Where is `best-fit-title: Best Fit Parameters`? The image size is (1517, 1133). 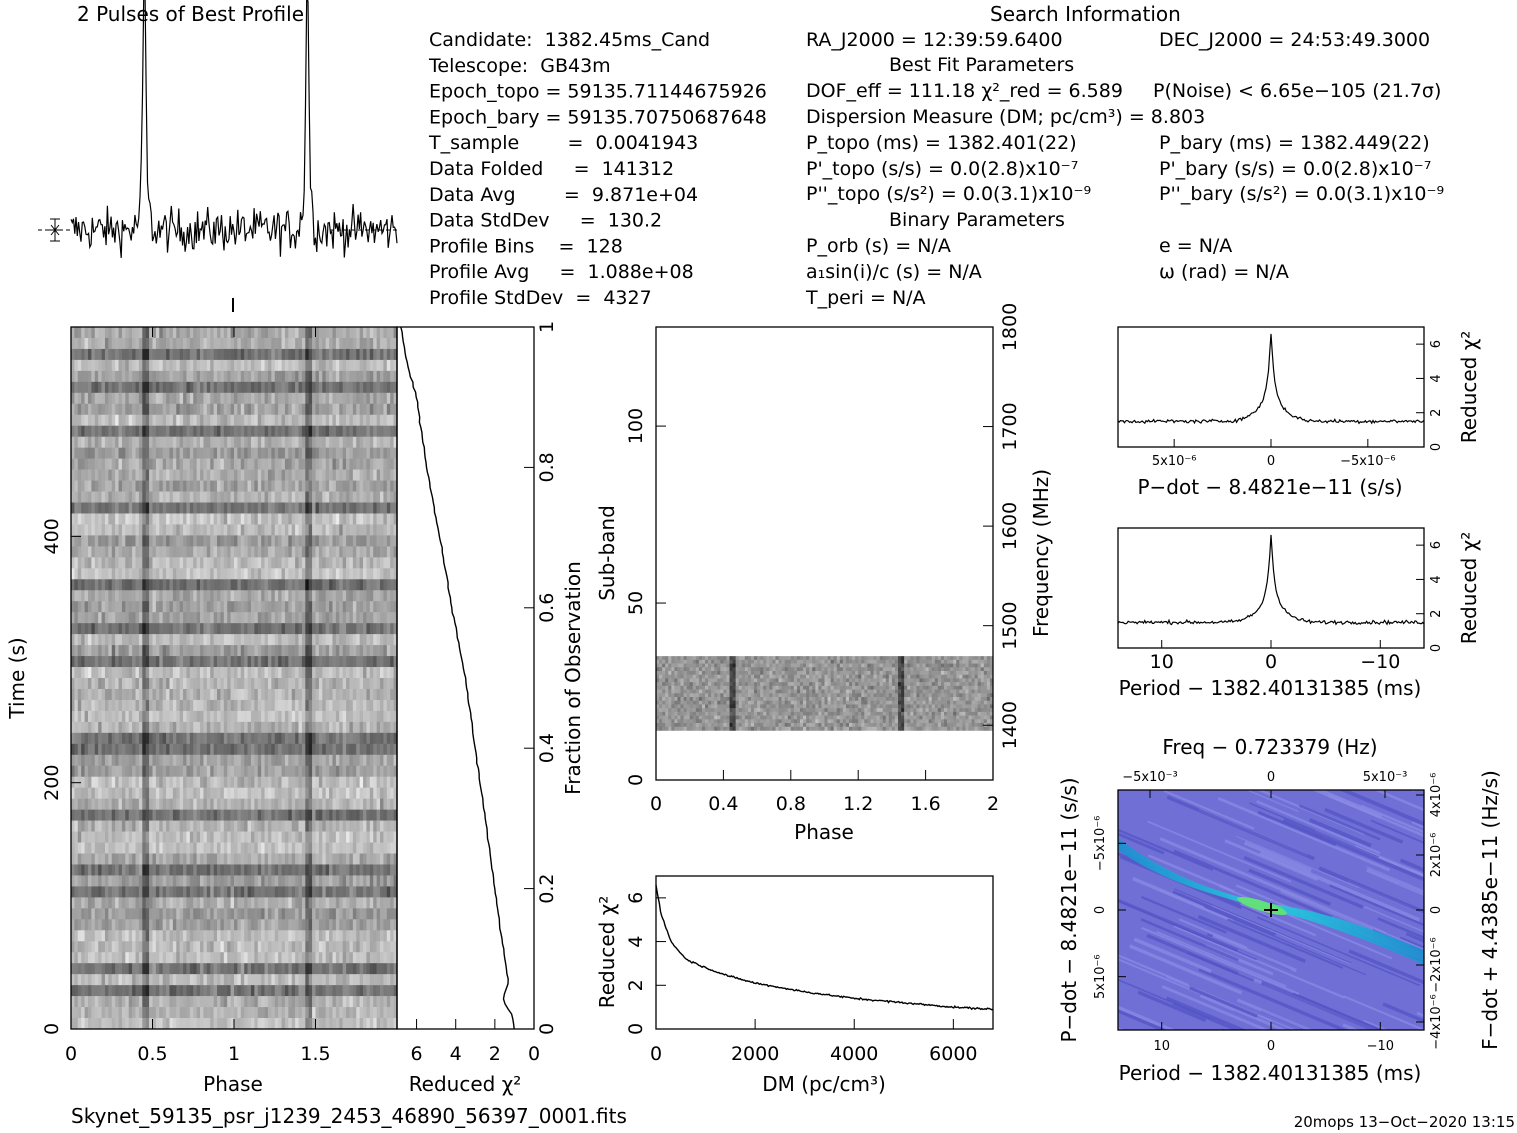 best-fit-title: Best Fit Parameters is located at coordinates (981, 65).